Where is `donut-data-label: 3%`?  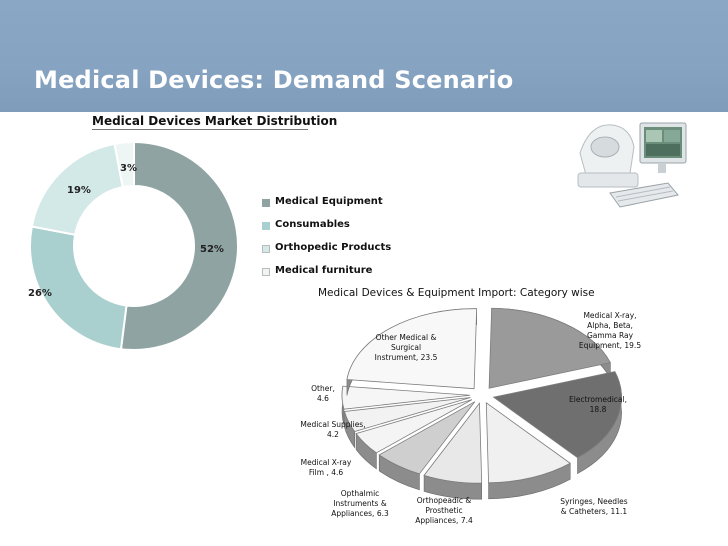 donut-data-label: 3% is located at coordinates (128, 168).